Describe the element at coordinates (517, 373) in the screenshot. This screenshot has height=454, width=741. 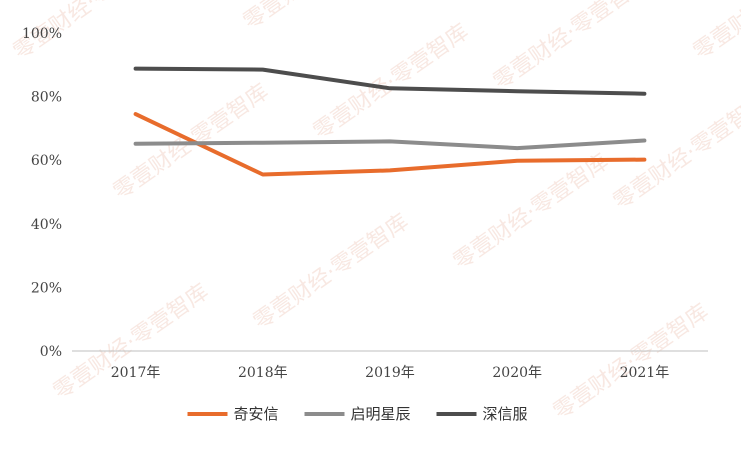
I see `x-tick-label: 2020年` at that location.